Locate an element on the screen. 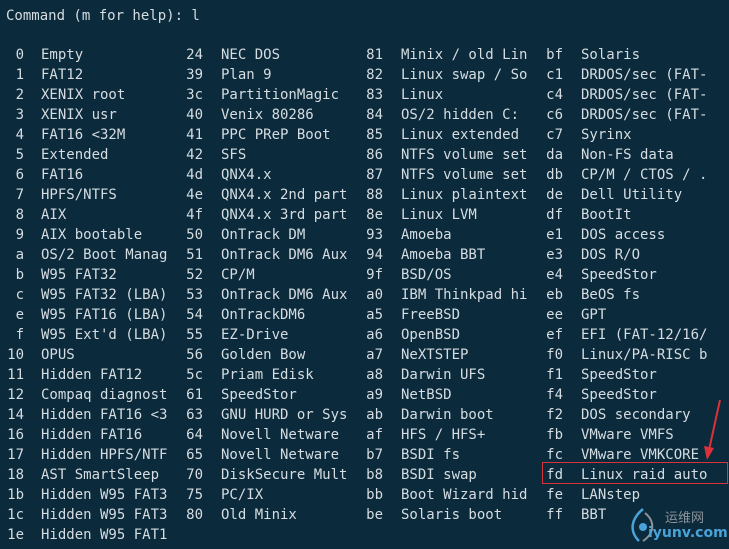 The height and width of the screenshot is (549, 729). partition-type-code: 84 is located at coordinates (374, 115).